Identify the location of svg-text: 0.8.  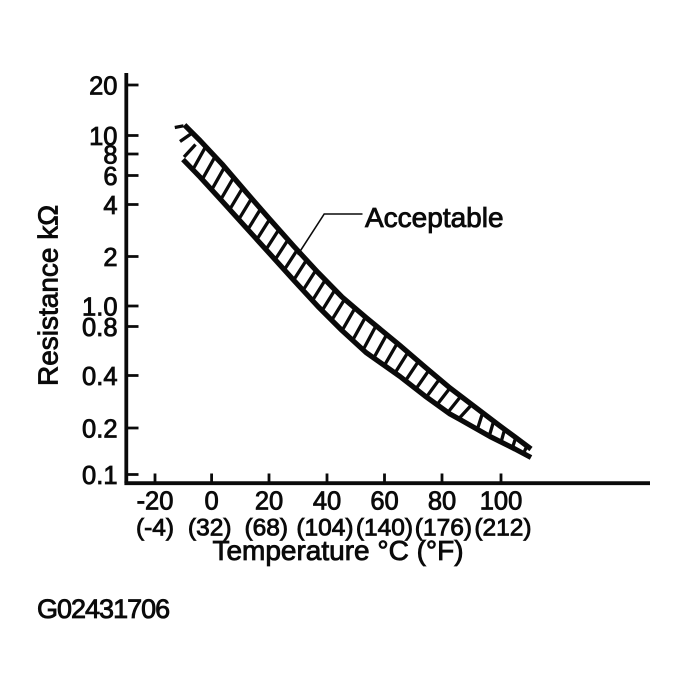
(99, 328).